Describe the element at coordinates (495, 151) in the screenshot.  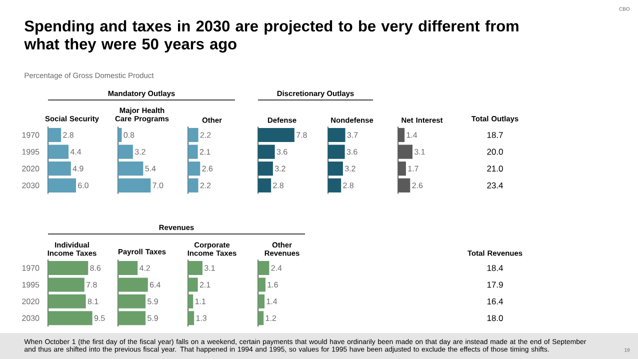
I see `text: 20.0` at that location.